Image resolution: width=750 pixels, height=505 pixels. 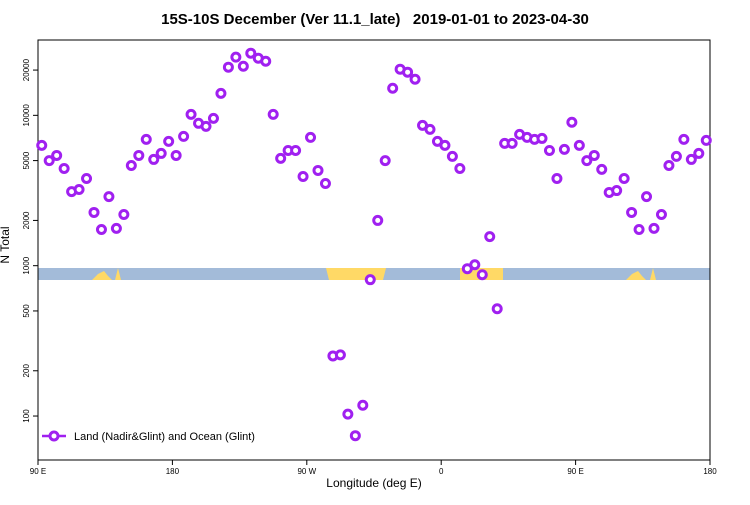 I want to click on legend: Land (Nadir&Glint) and Ocean (Glint), so click(x=148, y=436).